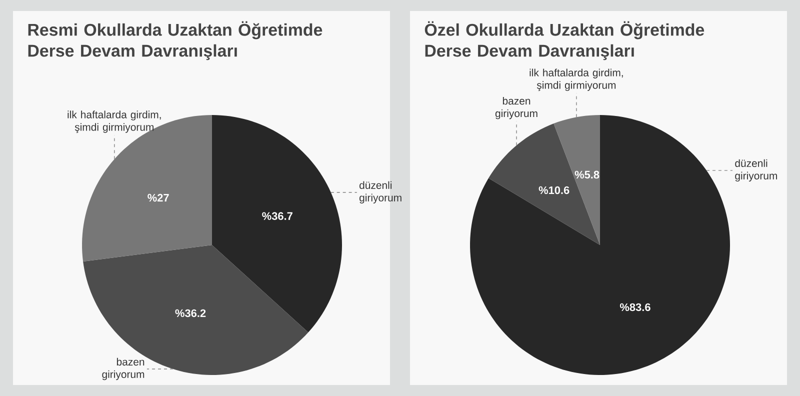 The width and height of the screenshot is (800, 396). Describe the element at coordinates (158, 198) in the screenshot. I see `data-label: %27` at that location.